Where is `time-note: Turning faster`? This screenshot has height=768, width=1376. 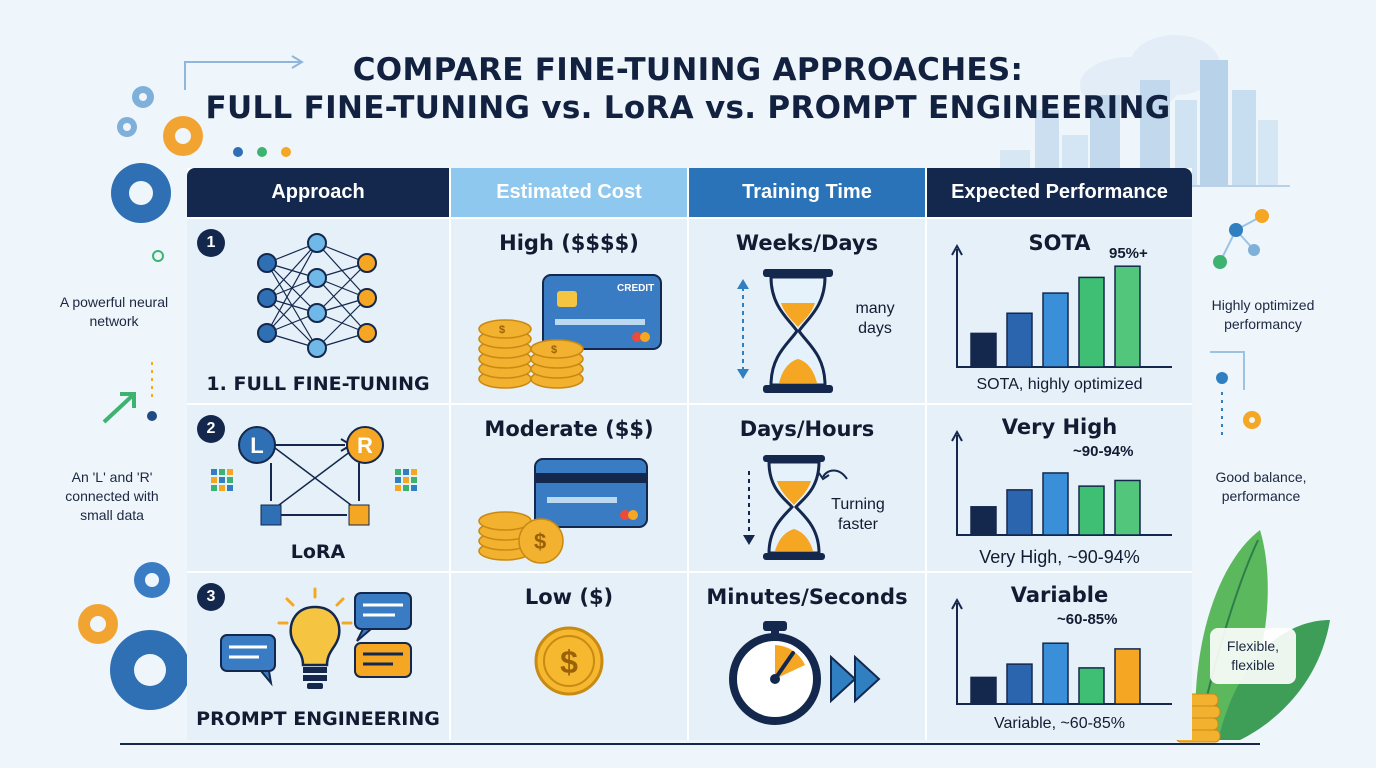 time-note: Turning faster is located at coordinates (858, 514).